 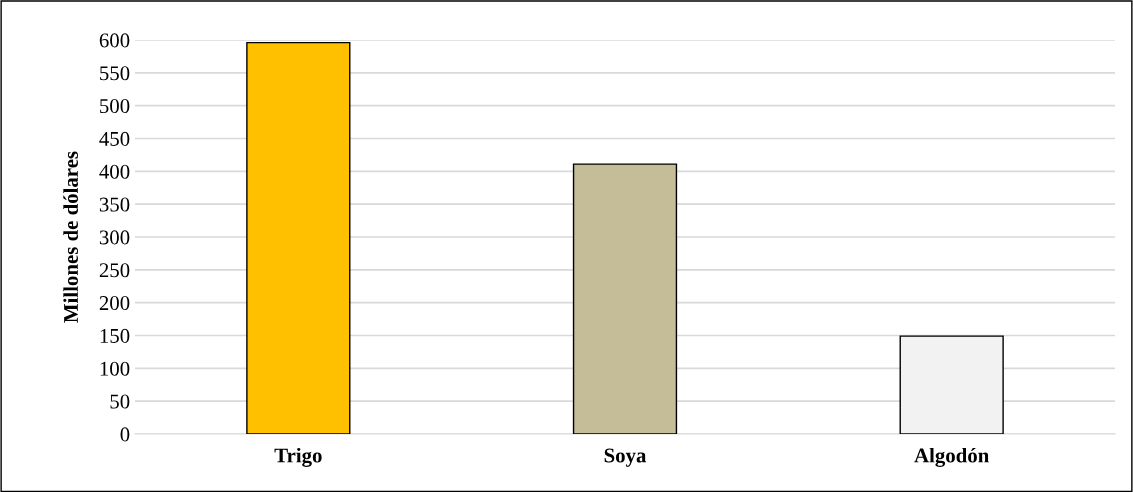 I want to click on y-tick-label: 250, so click(x=114, y=270).